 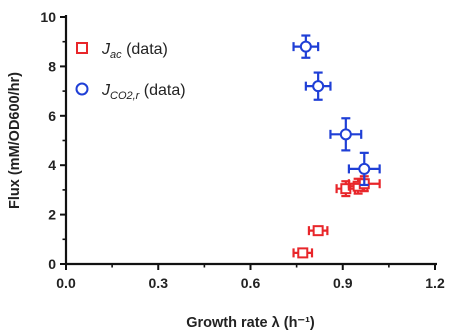 I want to click on legend: Jac (data) JCO2,r (data), so click(x=130, y=71).